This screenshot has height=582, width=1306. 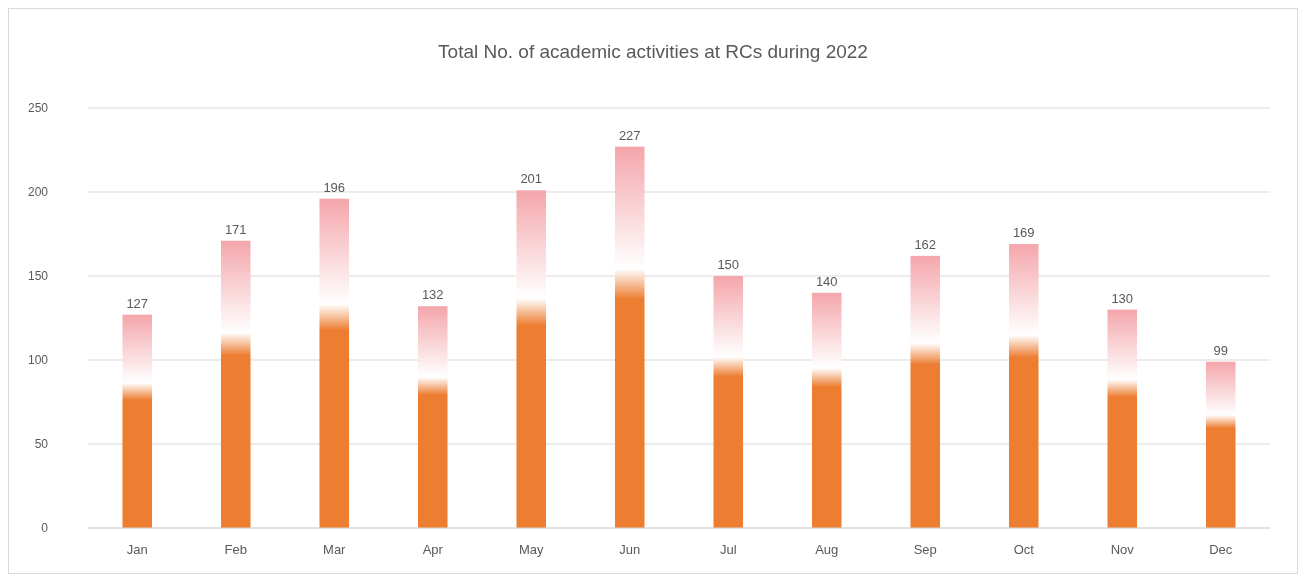 I want to click on data-label: 162, so click(x=925, y=244).